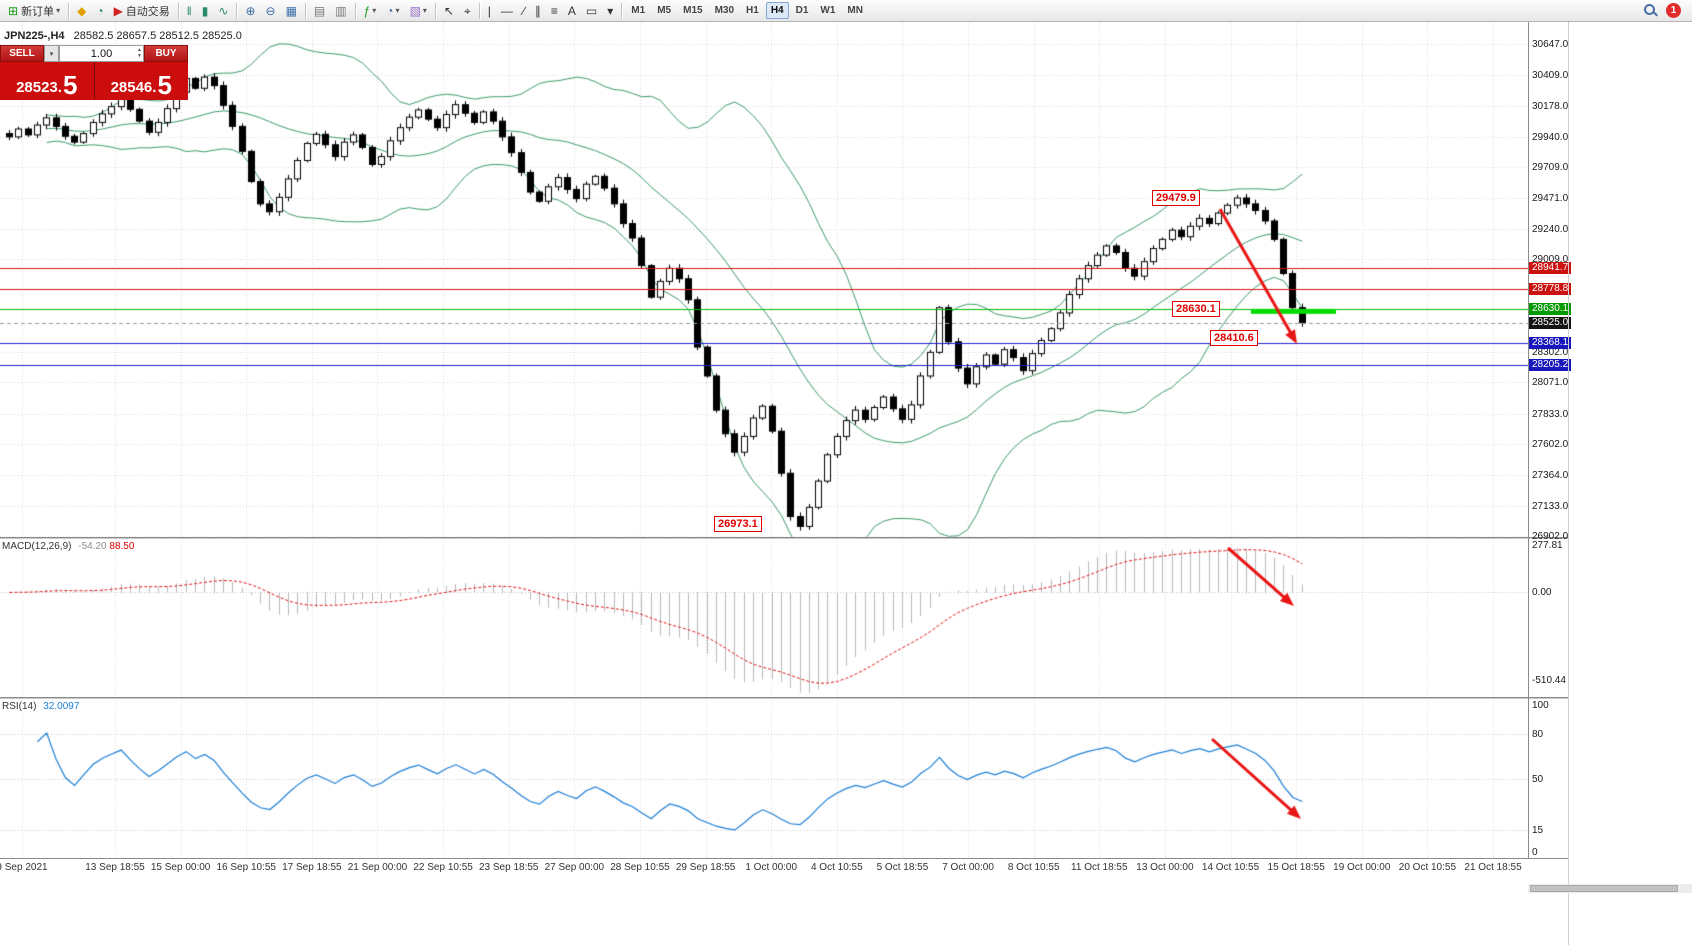 Image resolution: width=1692 pixels, height=945 pixels. Describe the element at coordinates (802, 10) in the screenshot. I see `timeframe-d1-button: D1` at that location.